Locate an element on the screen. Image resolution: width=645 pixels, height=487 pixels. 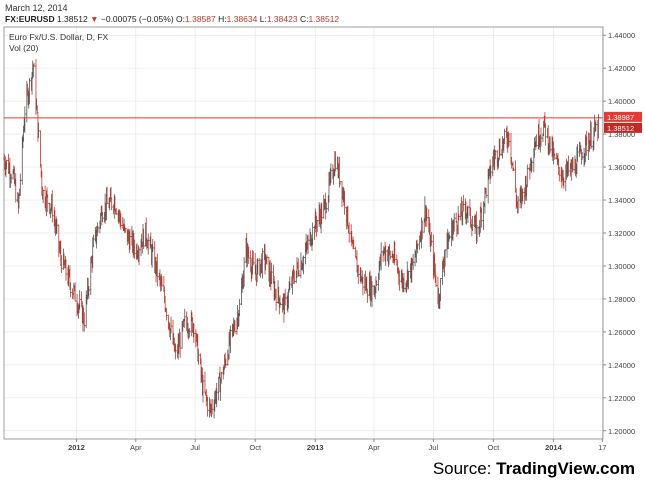
hline-price-label: 1.38987 is located at coordinates (620, 117).